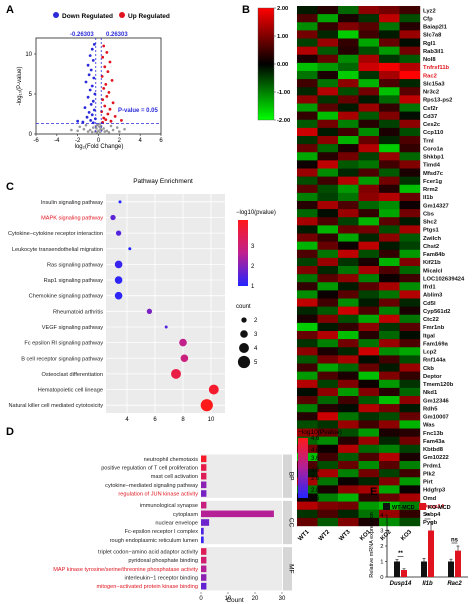 This screenshot has height=604, width=474. Describe the element at coordinates (382, 516) in the screenshot. I see `y-tick-label: 4` at that location.